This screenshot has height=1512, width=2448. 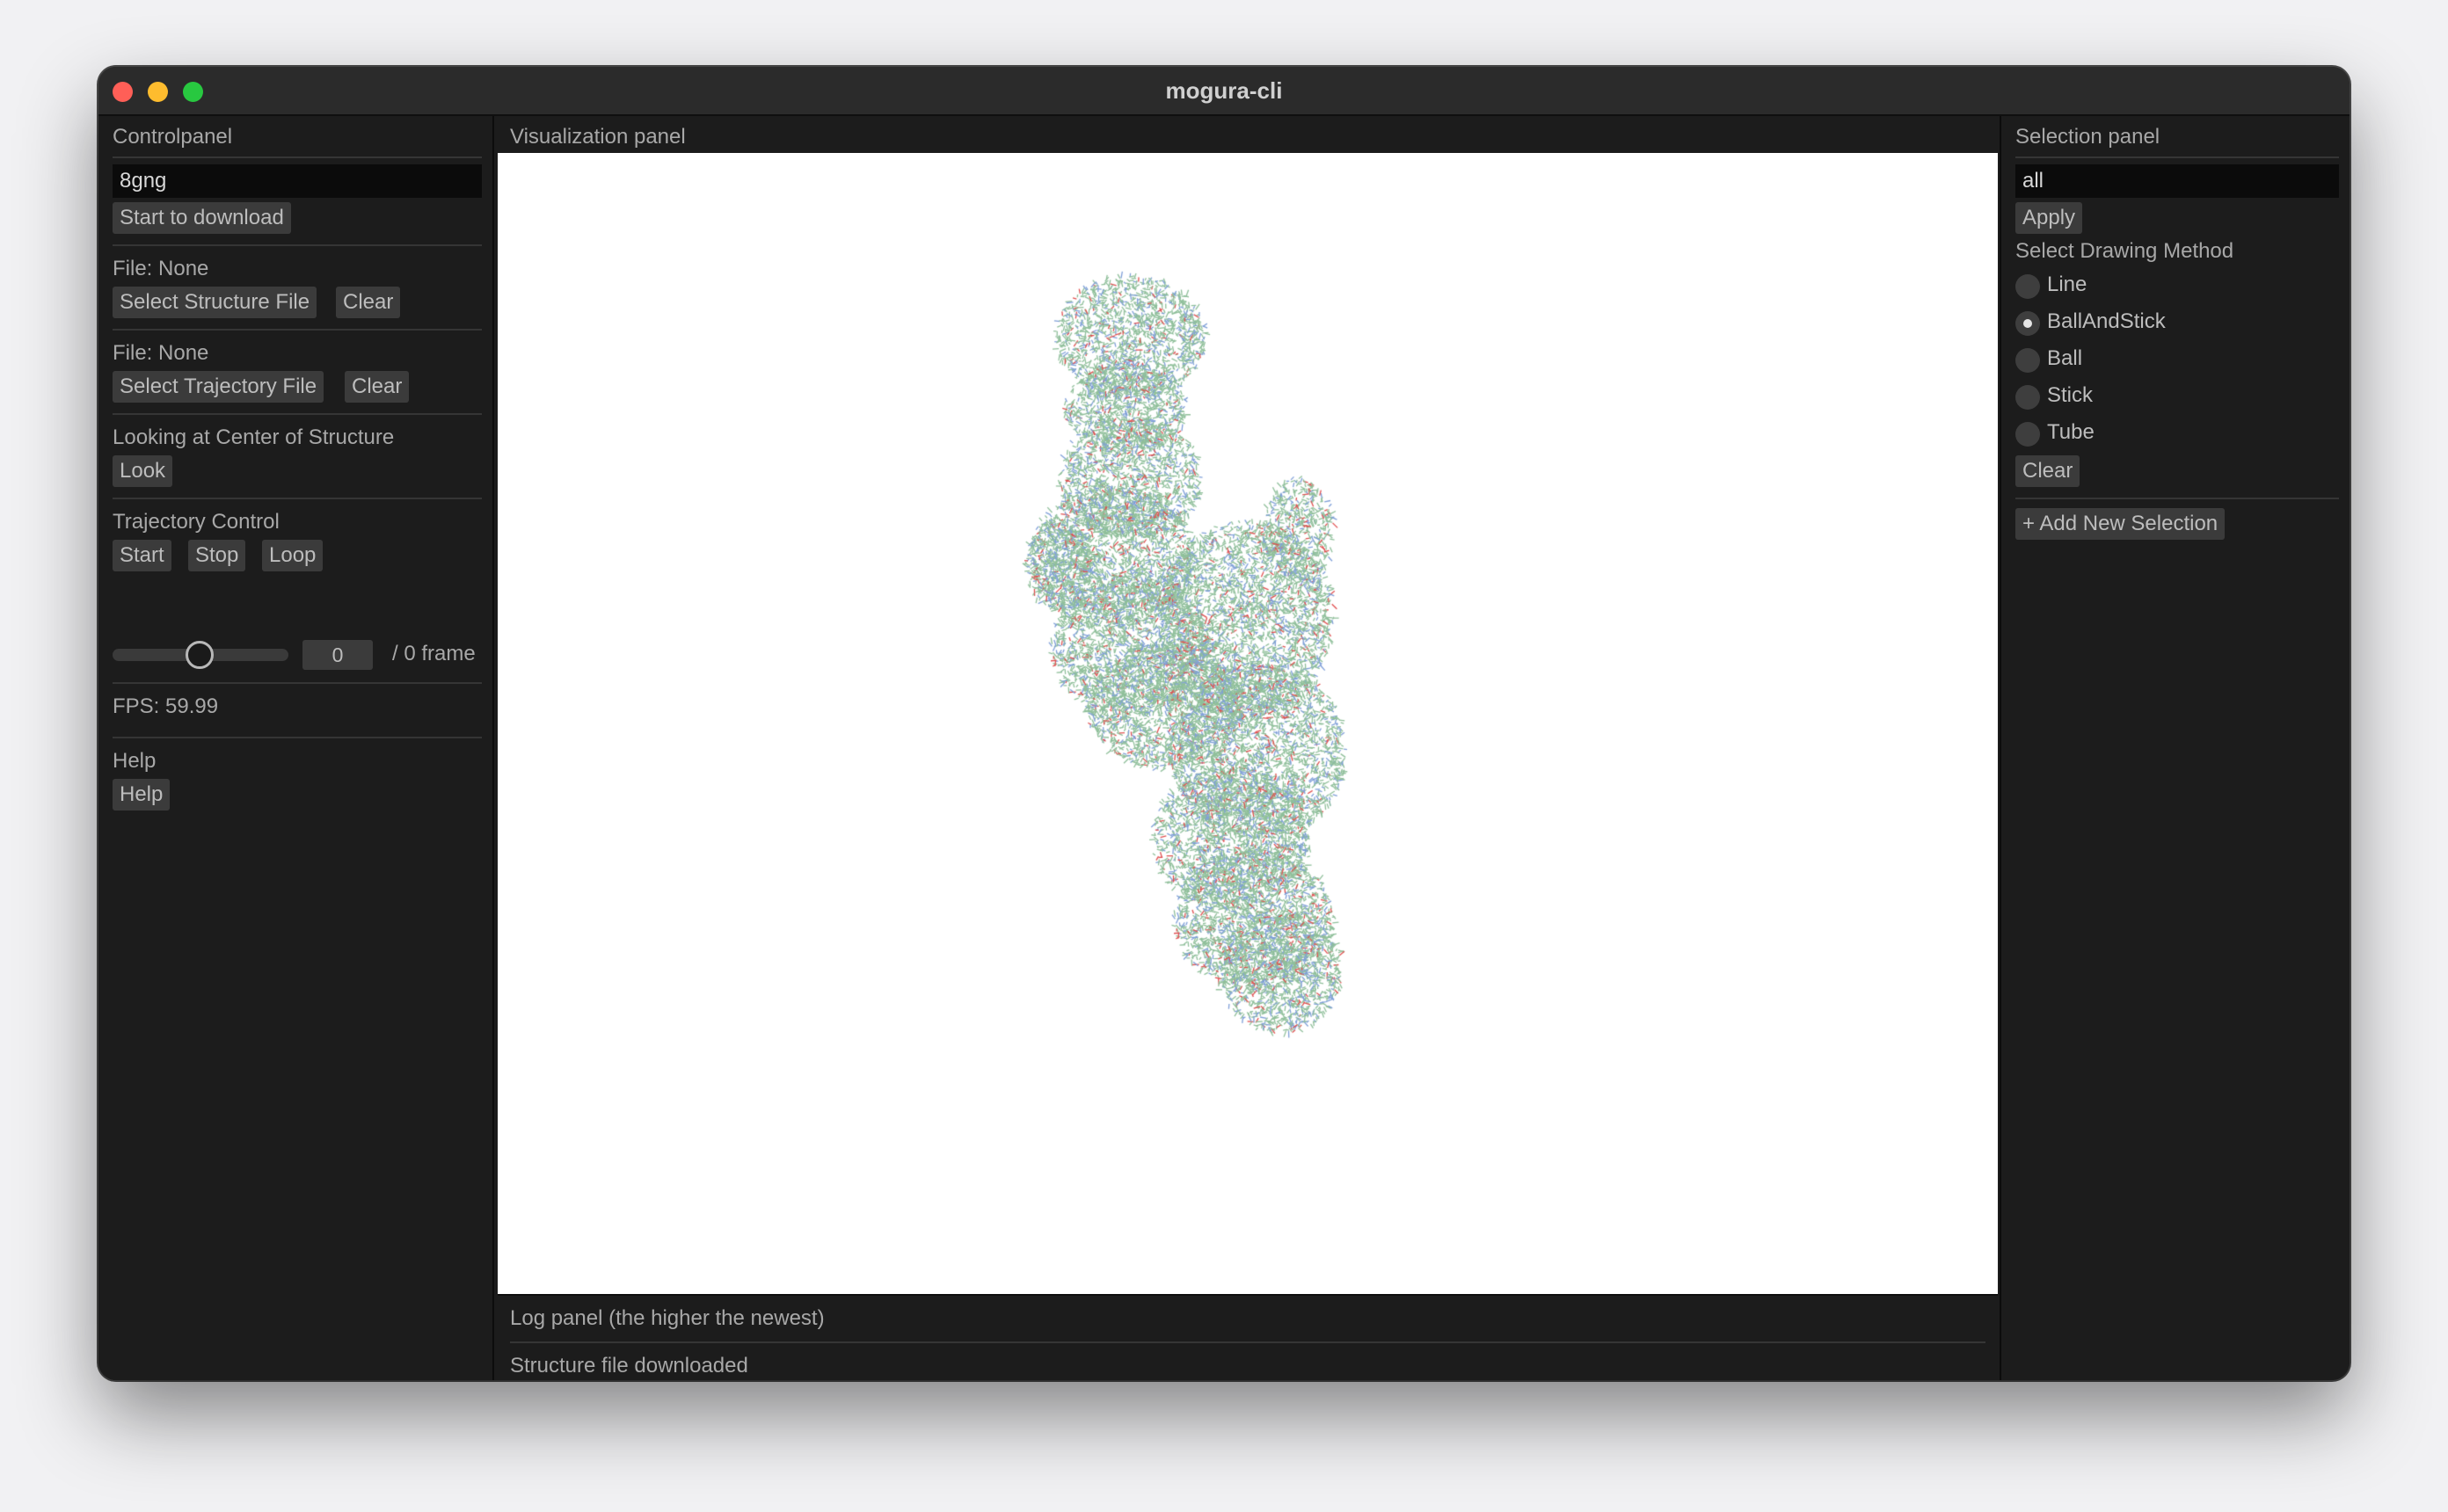 What do you see at coordinates (629, 1366) in the screenshot?
I see `log-entry: Structure file downloaded` at bounding box center [629, 1366].